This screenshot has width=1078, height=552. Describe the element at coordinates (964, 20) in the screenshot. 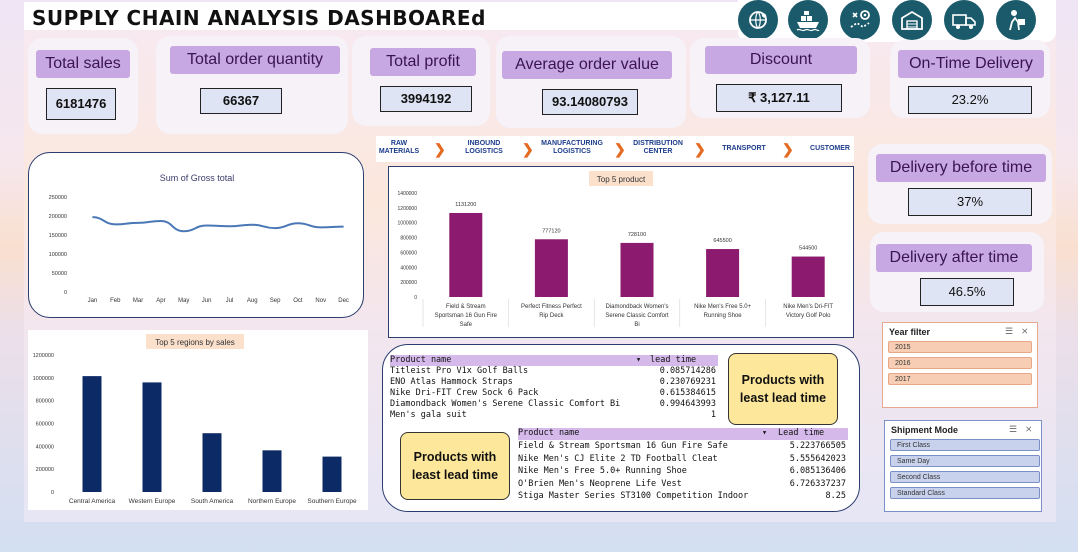

I see `delivery-truck-icon` at that location.